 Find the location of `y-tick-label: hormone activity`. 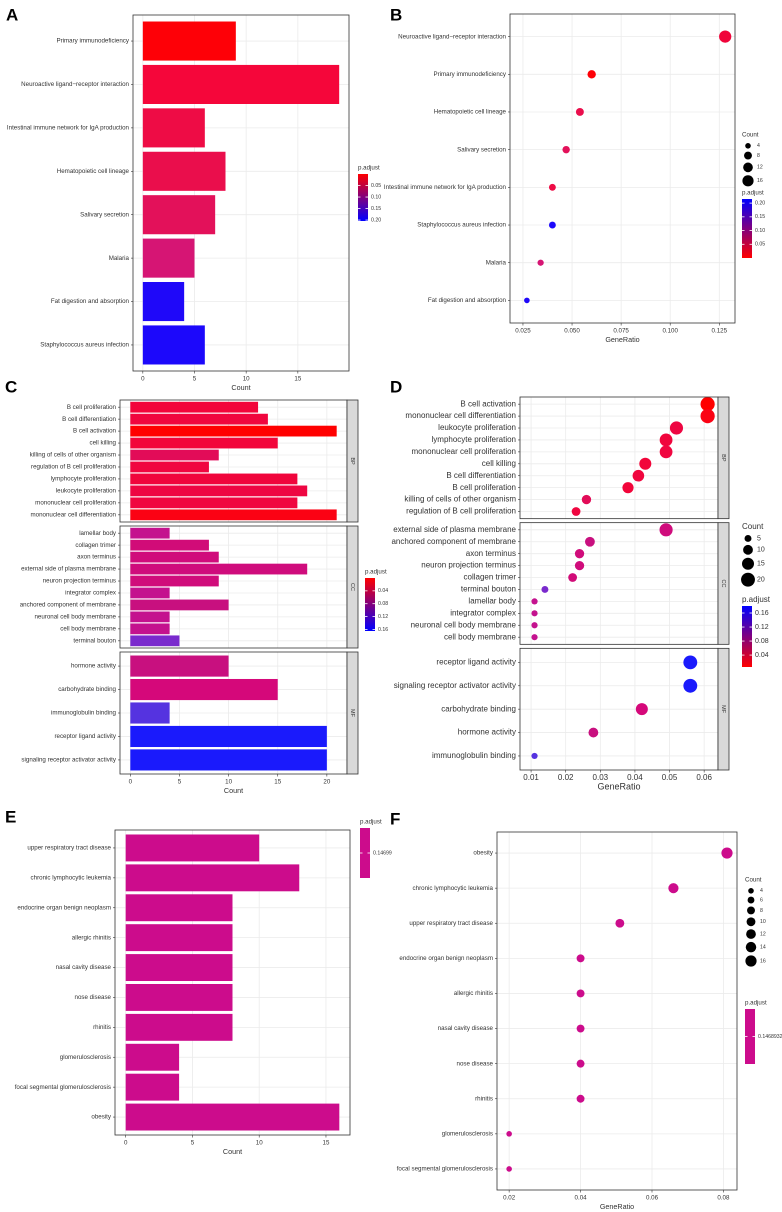

y-tick-label: hormone activity is located at coordinates (487, 732).